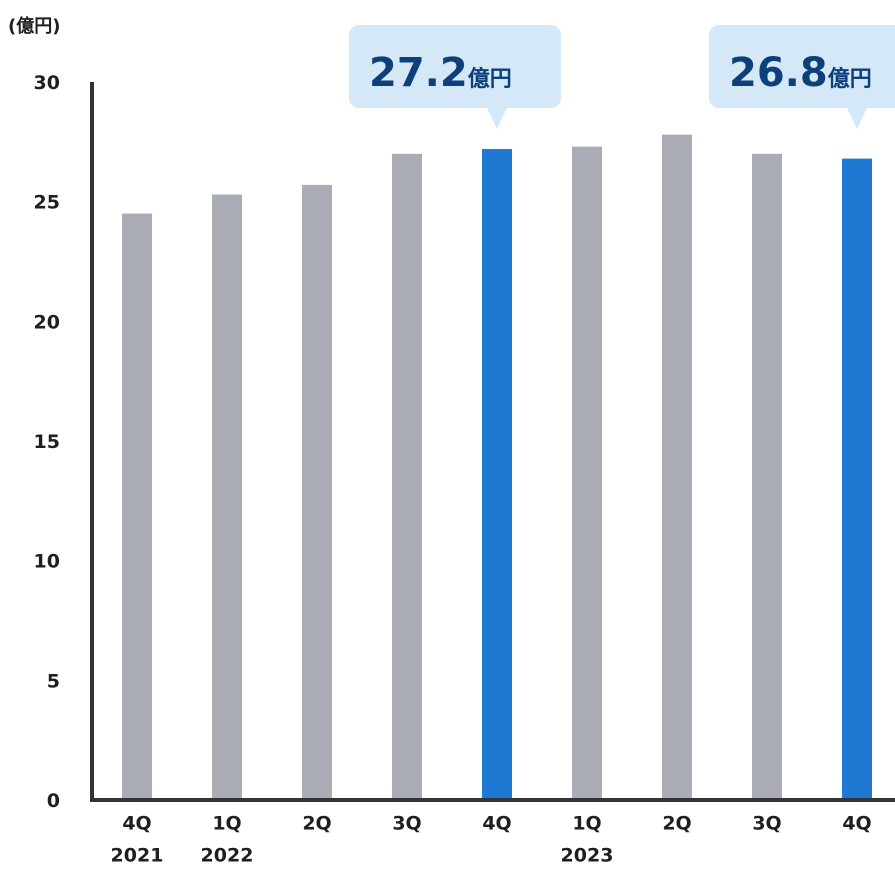 This screenshot has width=895, height=884. I want to click on y-tick-label: 10, so click(47, 562).